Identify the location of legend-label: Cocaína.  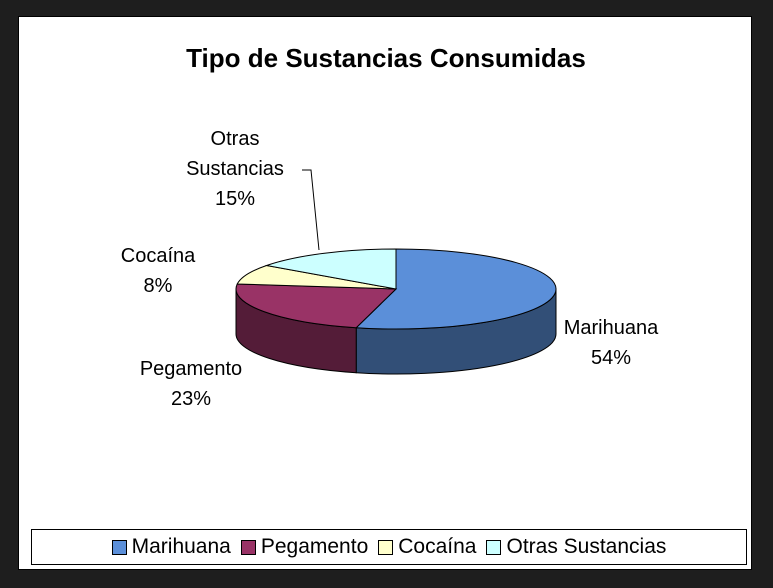
(437, 546).